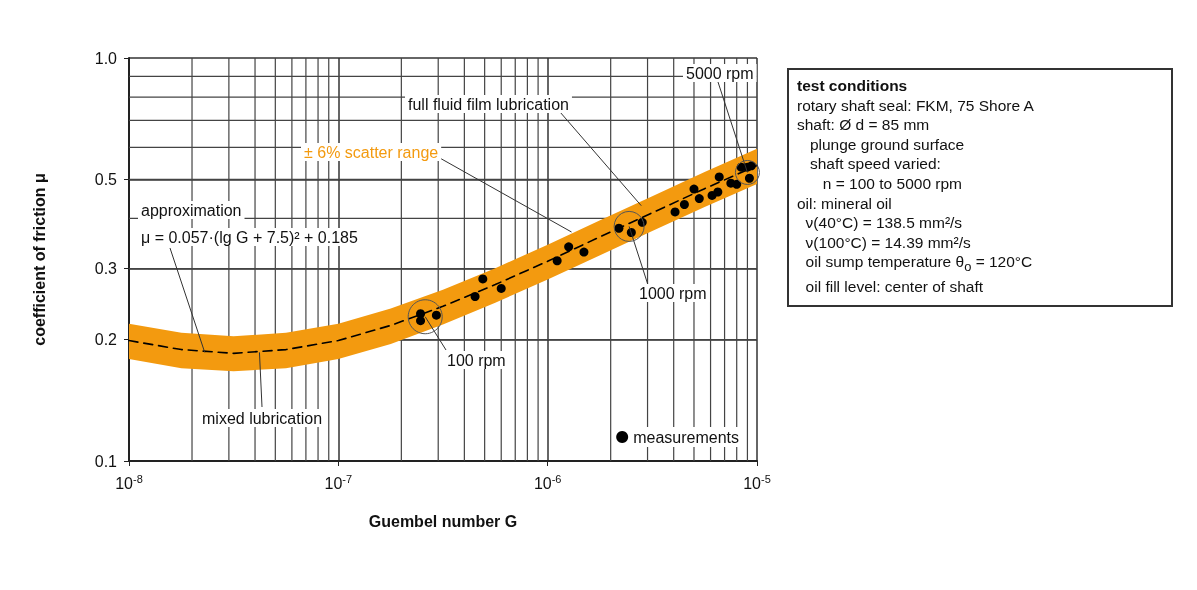 This screenshot has width=1197, height=590. I want to click on annotation: 1000 rpm, so click(673, 293).